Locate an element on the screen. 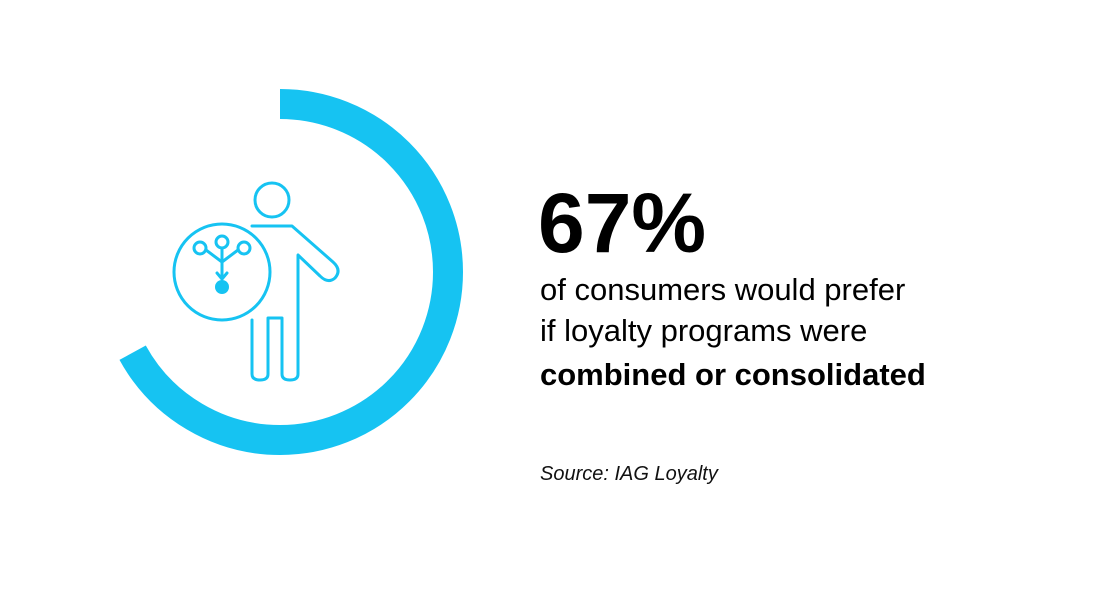  stat-text: of consumers would prefer is located at coordinates (722, 289).